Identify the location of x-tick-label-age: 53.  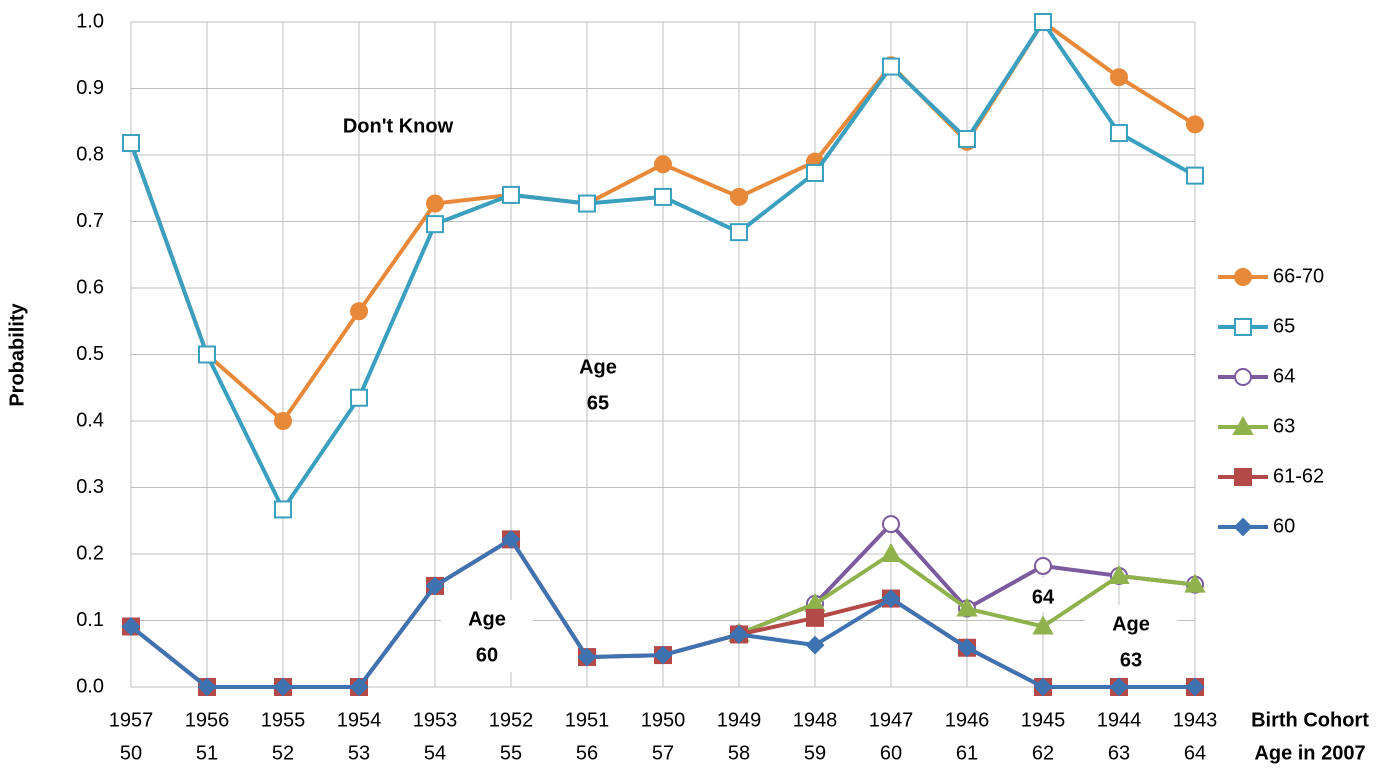
(359, 753).